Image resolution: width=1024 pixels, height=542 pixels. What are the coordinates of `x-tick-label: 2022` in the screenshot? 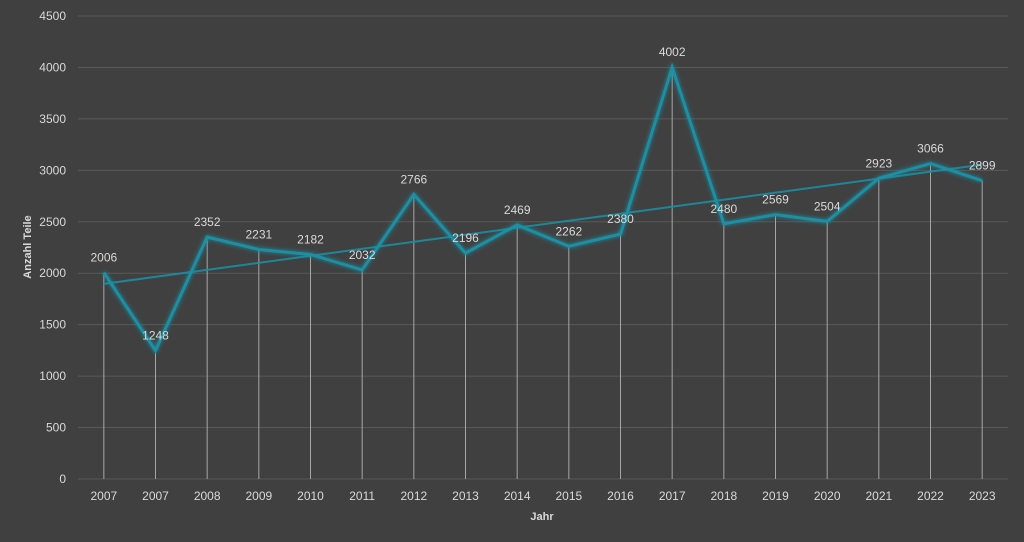 It's located at (930, 496).